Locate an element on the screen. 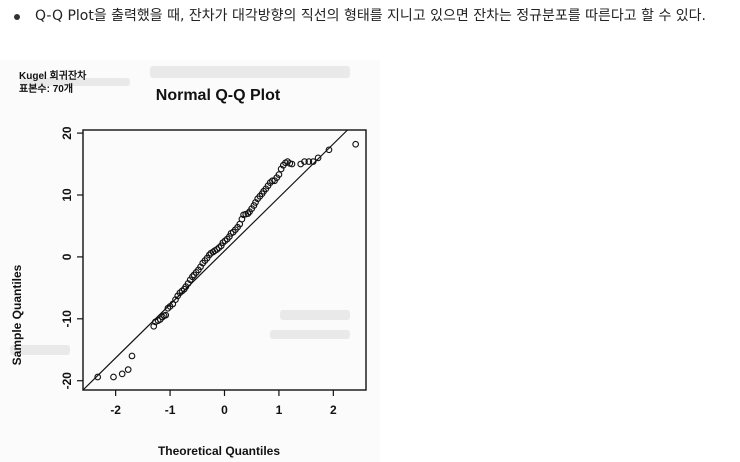  x-axis-label: Theoretical Quantiles is located at coordinates (219, 451).